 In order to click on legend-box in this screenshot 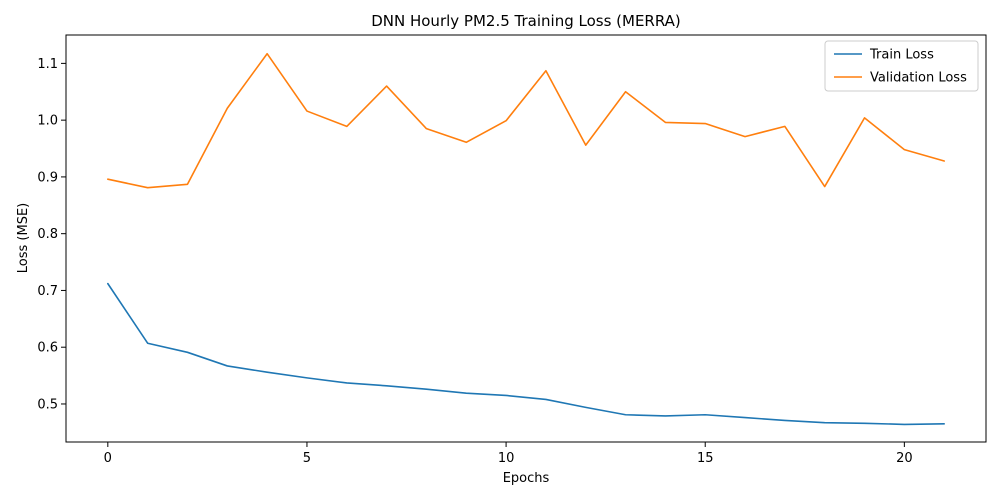, I will do `click(901, 66)`.